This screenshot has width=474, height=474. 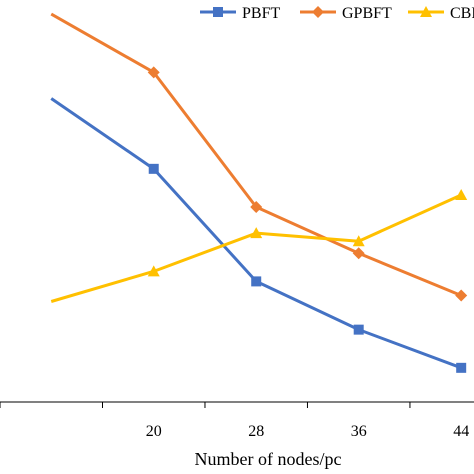 I want to click on x-tick-label: 36, so click(x=359, y=431).